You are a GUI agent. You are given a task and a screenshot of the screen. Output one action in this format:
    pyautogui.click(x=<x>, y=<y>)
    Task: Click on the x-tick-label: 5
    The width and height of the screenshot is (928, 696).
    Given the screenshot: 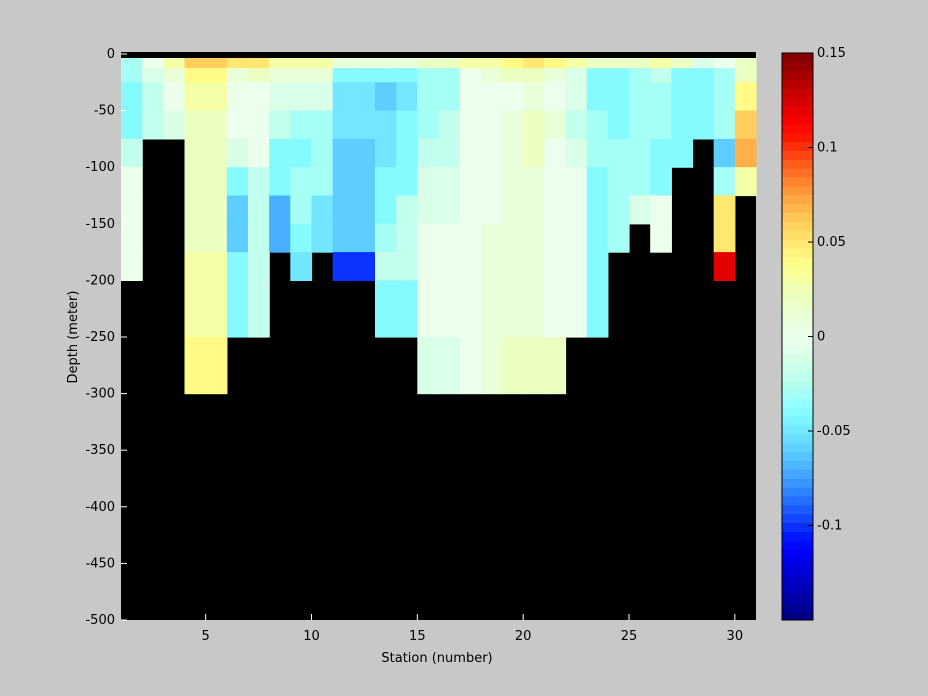 What is the action you would take?
    pyautogui.click(x=206, y=636)
    